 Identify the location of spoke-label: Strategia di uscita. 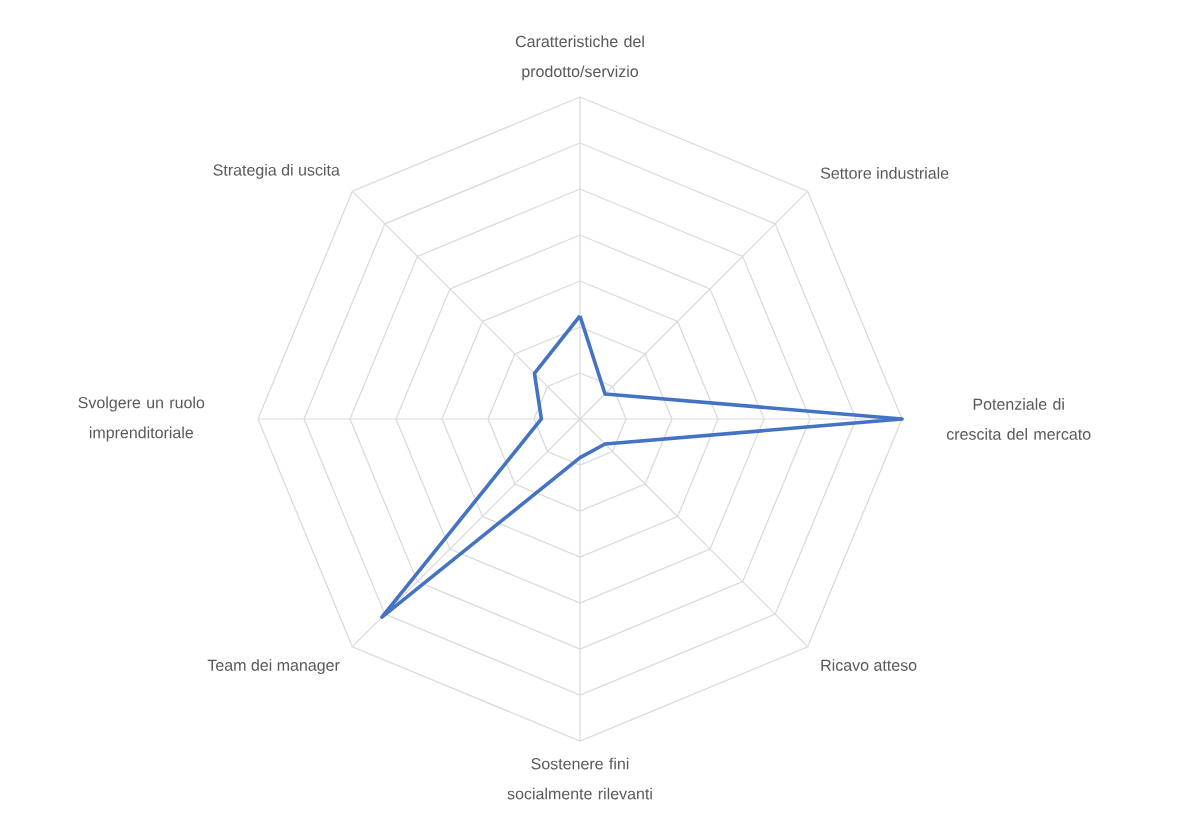
(276, 171).